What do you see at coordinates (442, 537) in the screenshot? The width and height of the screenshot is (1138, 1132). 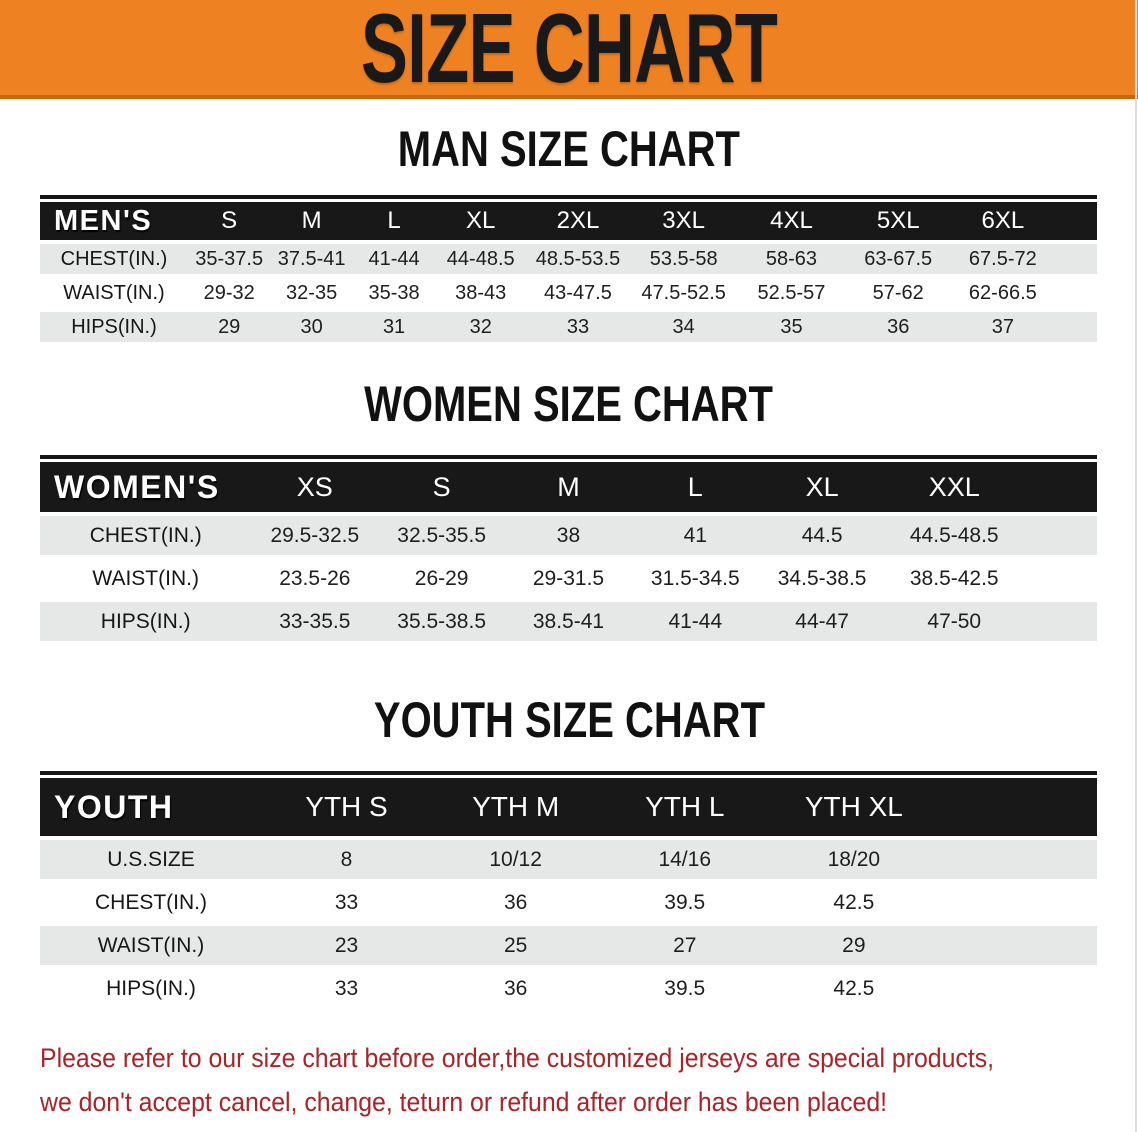 I see `size-value-cell: 32.5-35.5` at bounding box center [442, 537].